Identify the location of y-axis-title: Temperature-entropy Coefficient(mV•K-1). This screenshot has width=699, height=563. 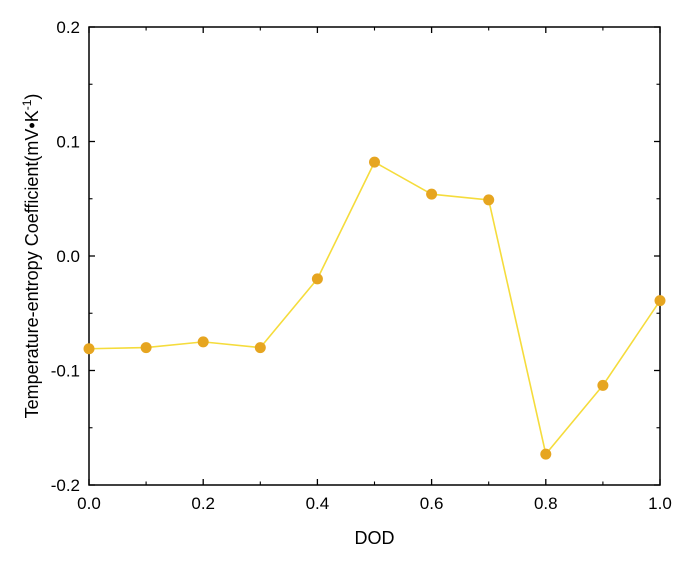
(31, 256).